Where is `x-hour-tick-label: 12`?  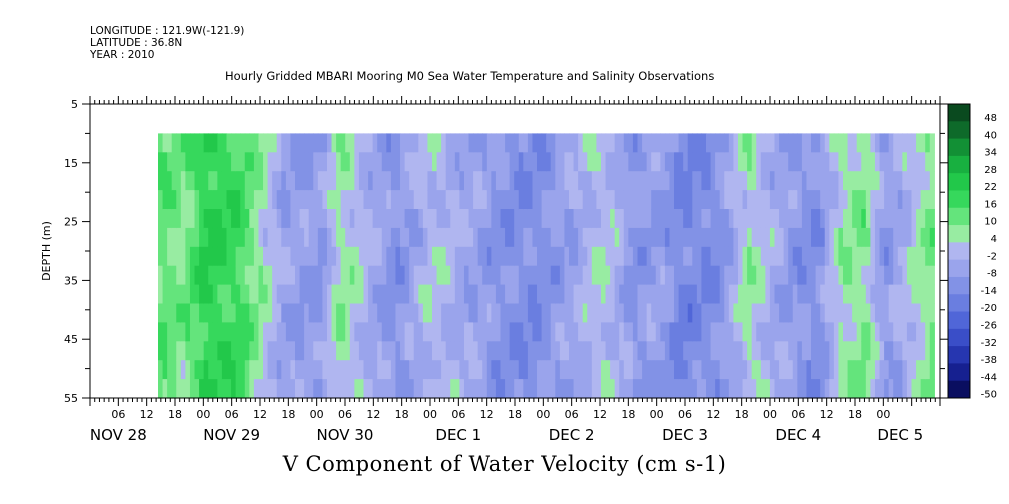
x-hour-tick-label: 12 is located at coordinates (147, 414).